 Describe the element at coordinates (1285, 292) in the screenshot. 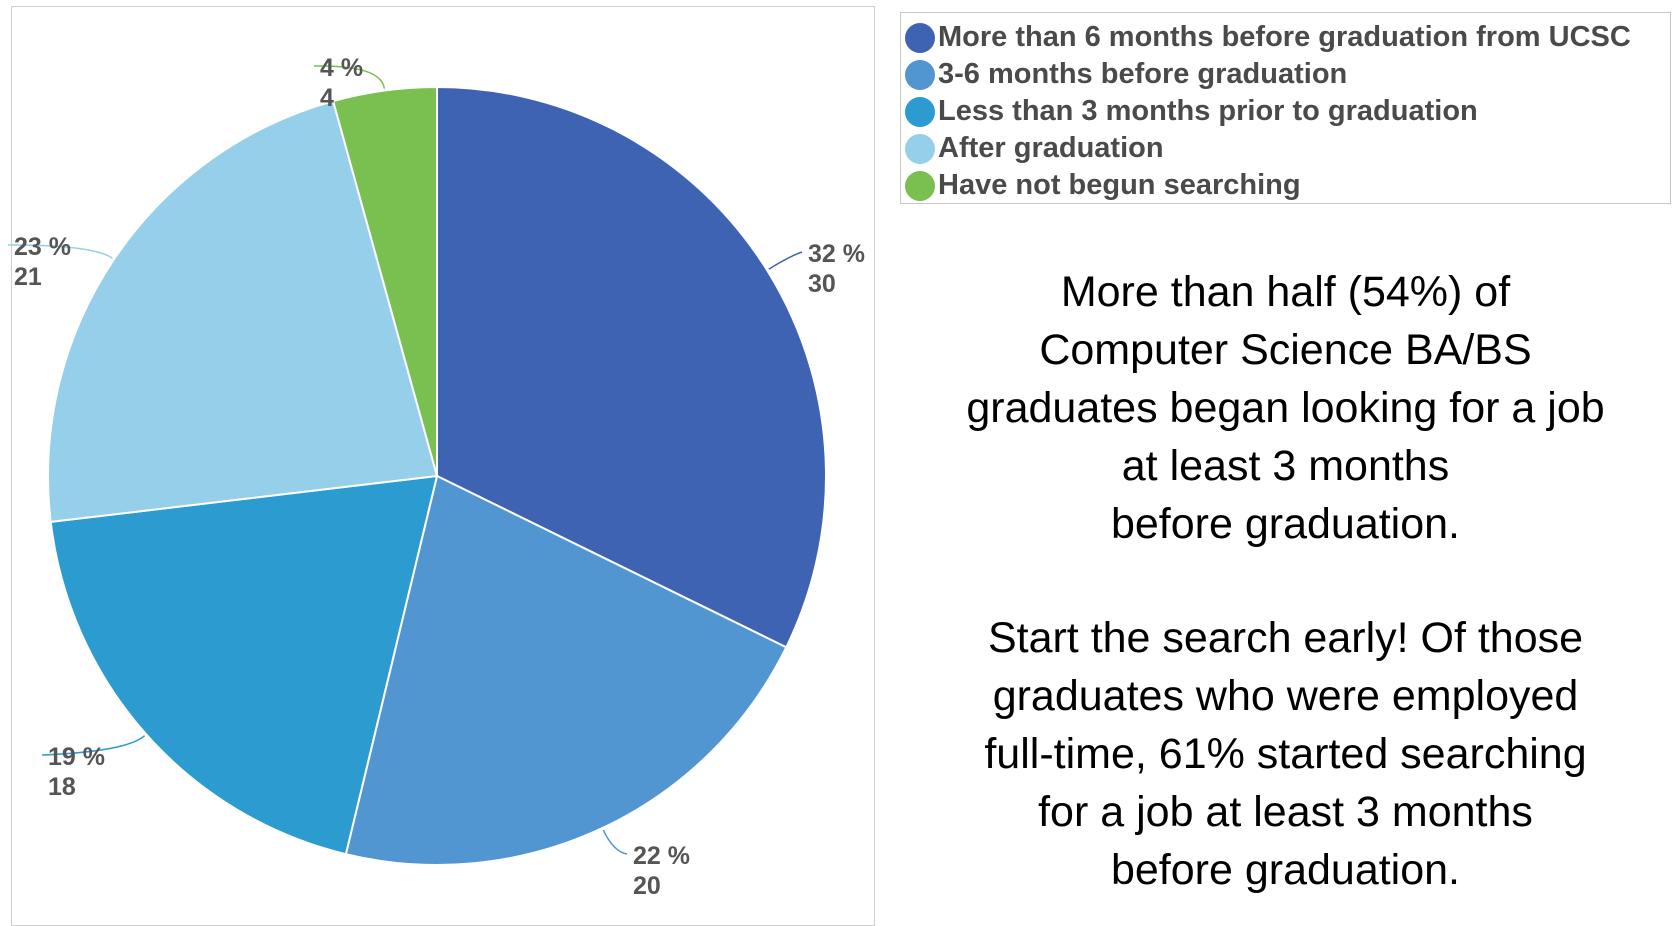

I see `note-line: More than half (54%) of` at that location.